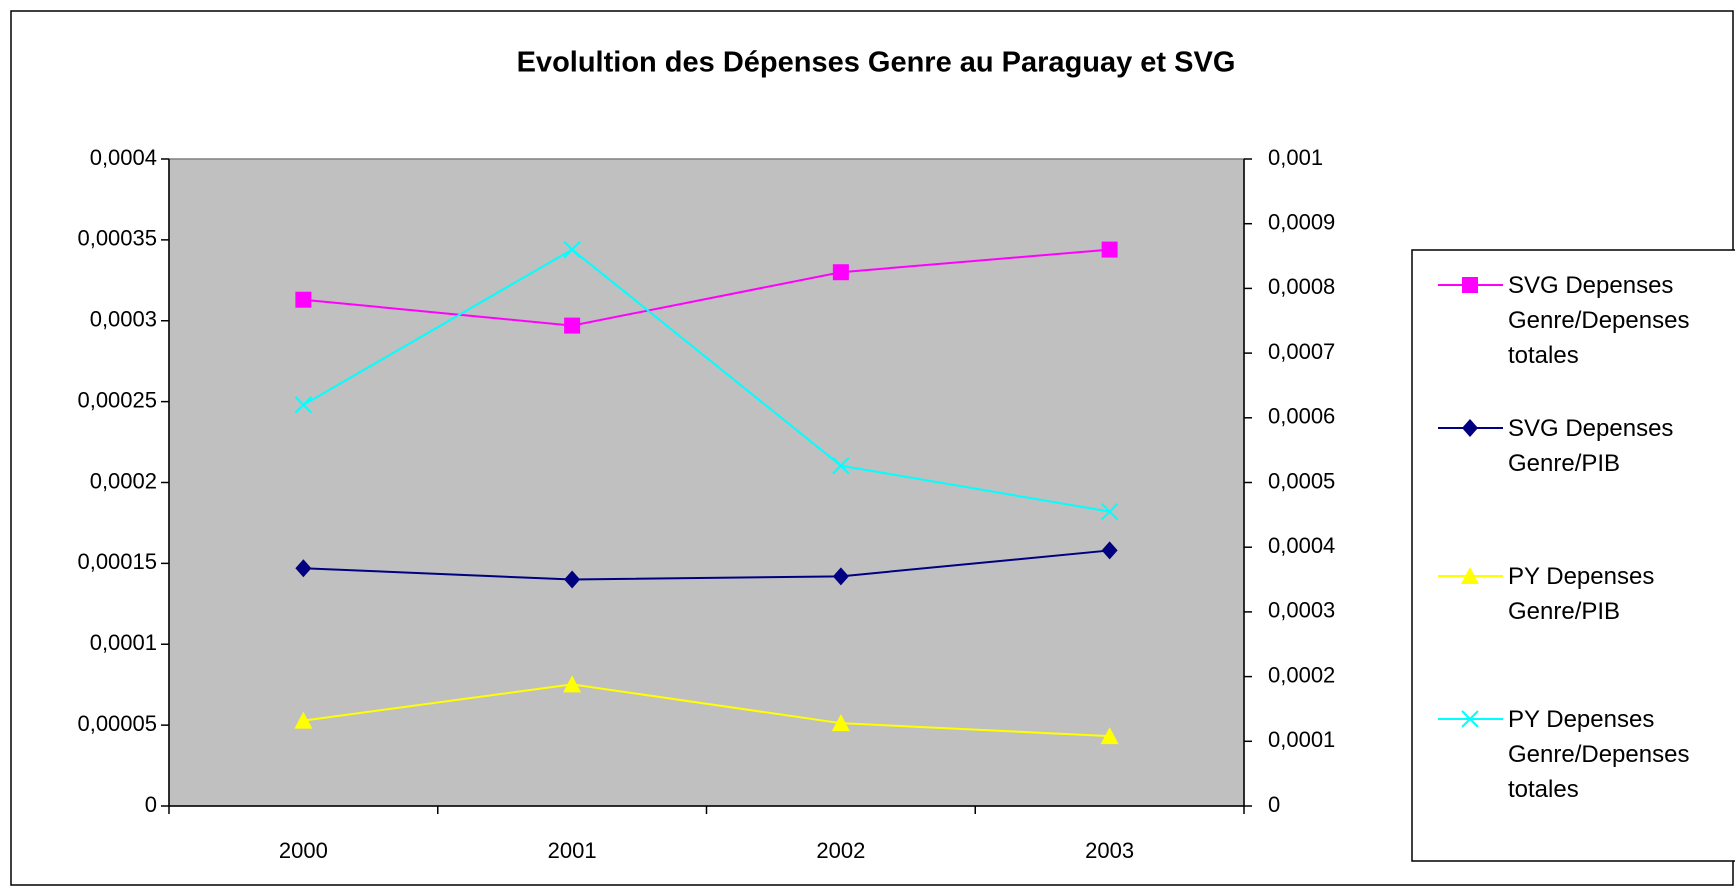 The width and height of the screenshot is (1735, 894). I want to click on x-tick-label: 2003, so click(1109, 850).